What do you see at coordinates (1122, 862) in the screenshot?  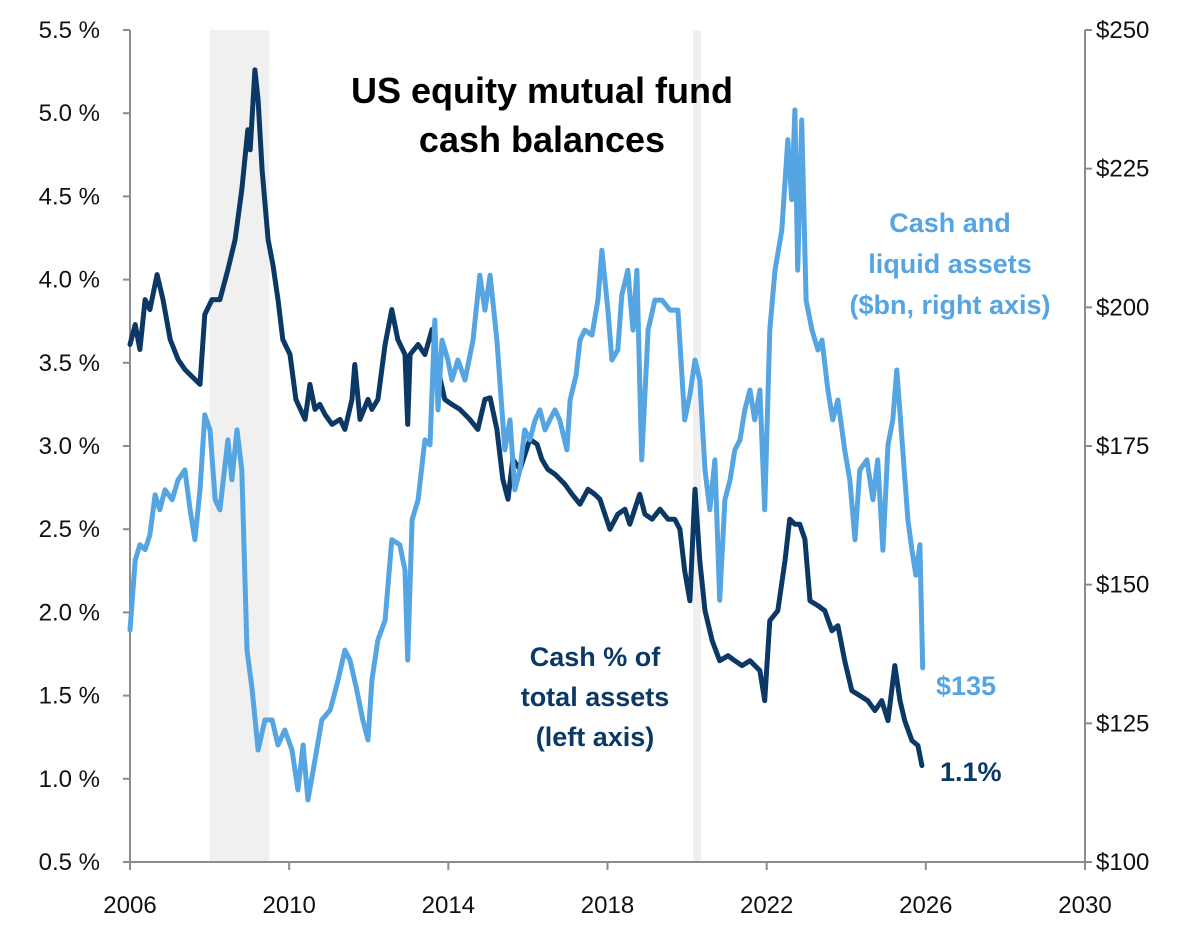 I see `right-tick-label: $100` at bounding box center [1122, 862].